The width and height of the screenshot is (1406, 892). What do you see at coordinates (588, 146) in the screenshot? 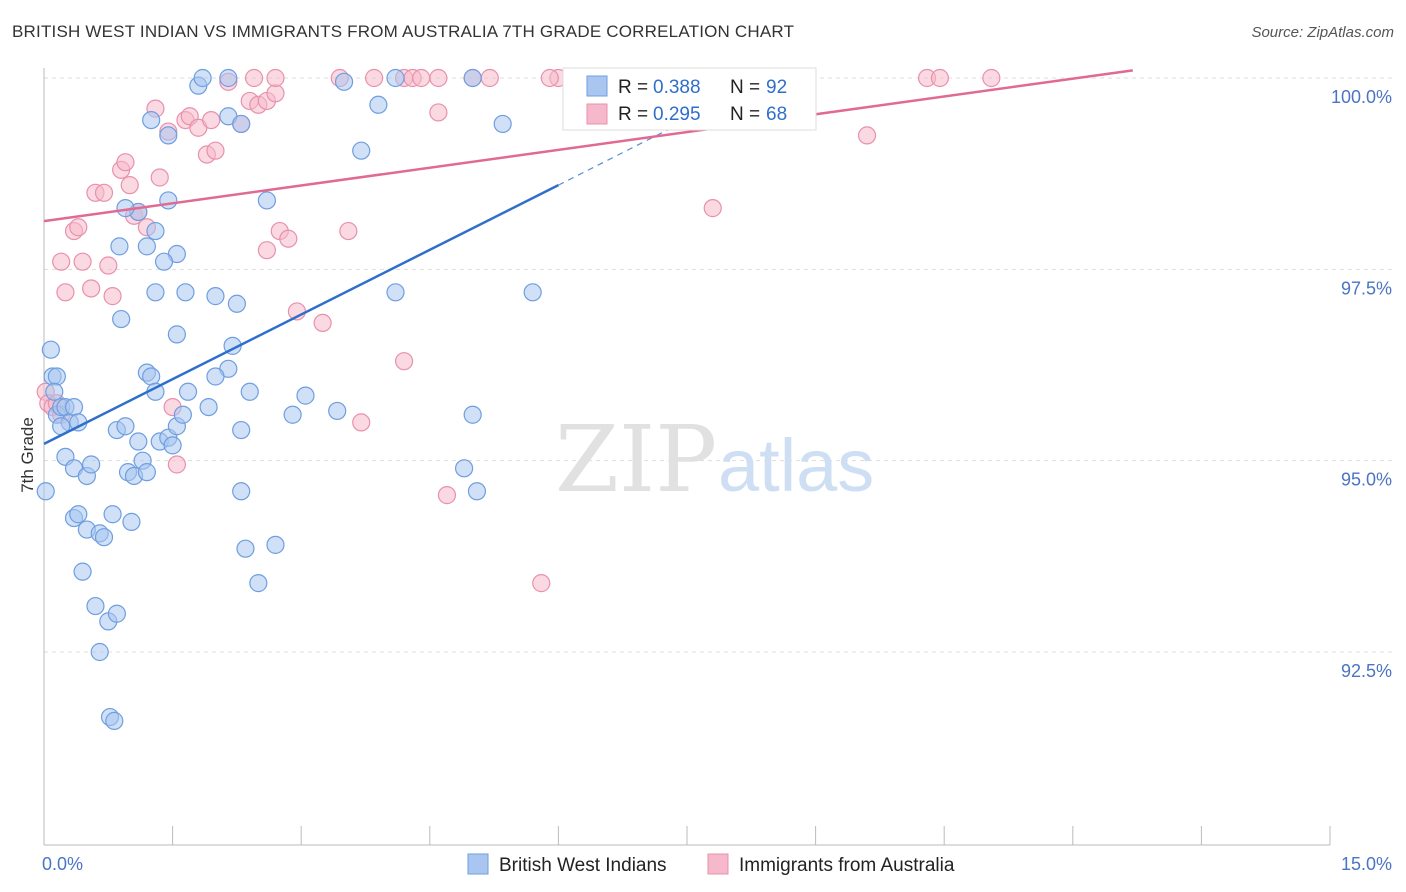
I see `trendline-pink` at bounding box center [588, 146].